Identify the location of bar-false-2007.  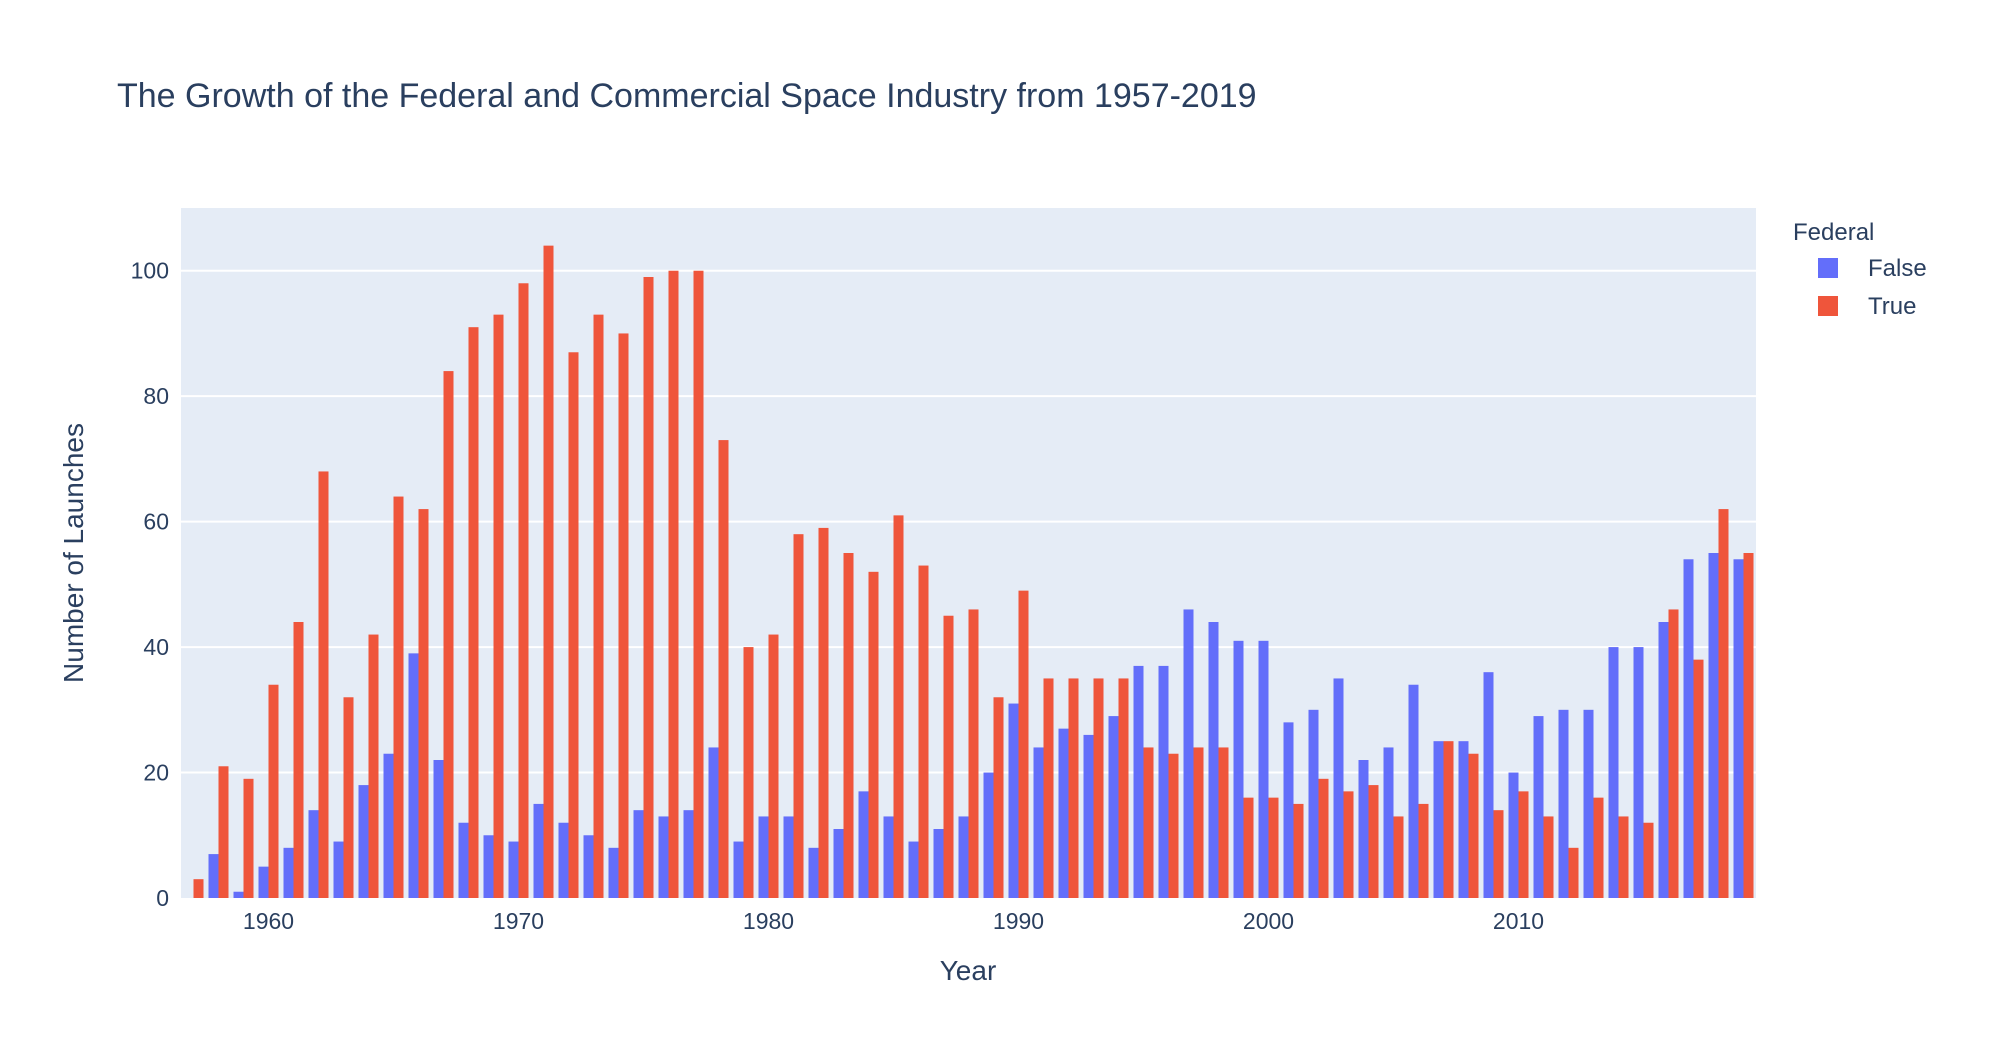
(1438, 819).